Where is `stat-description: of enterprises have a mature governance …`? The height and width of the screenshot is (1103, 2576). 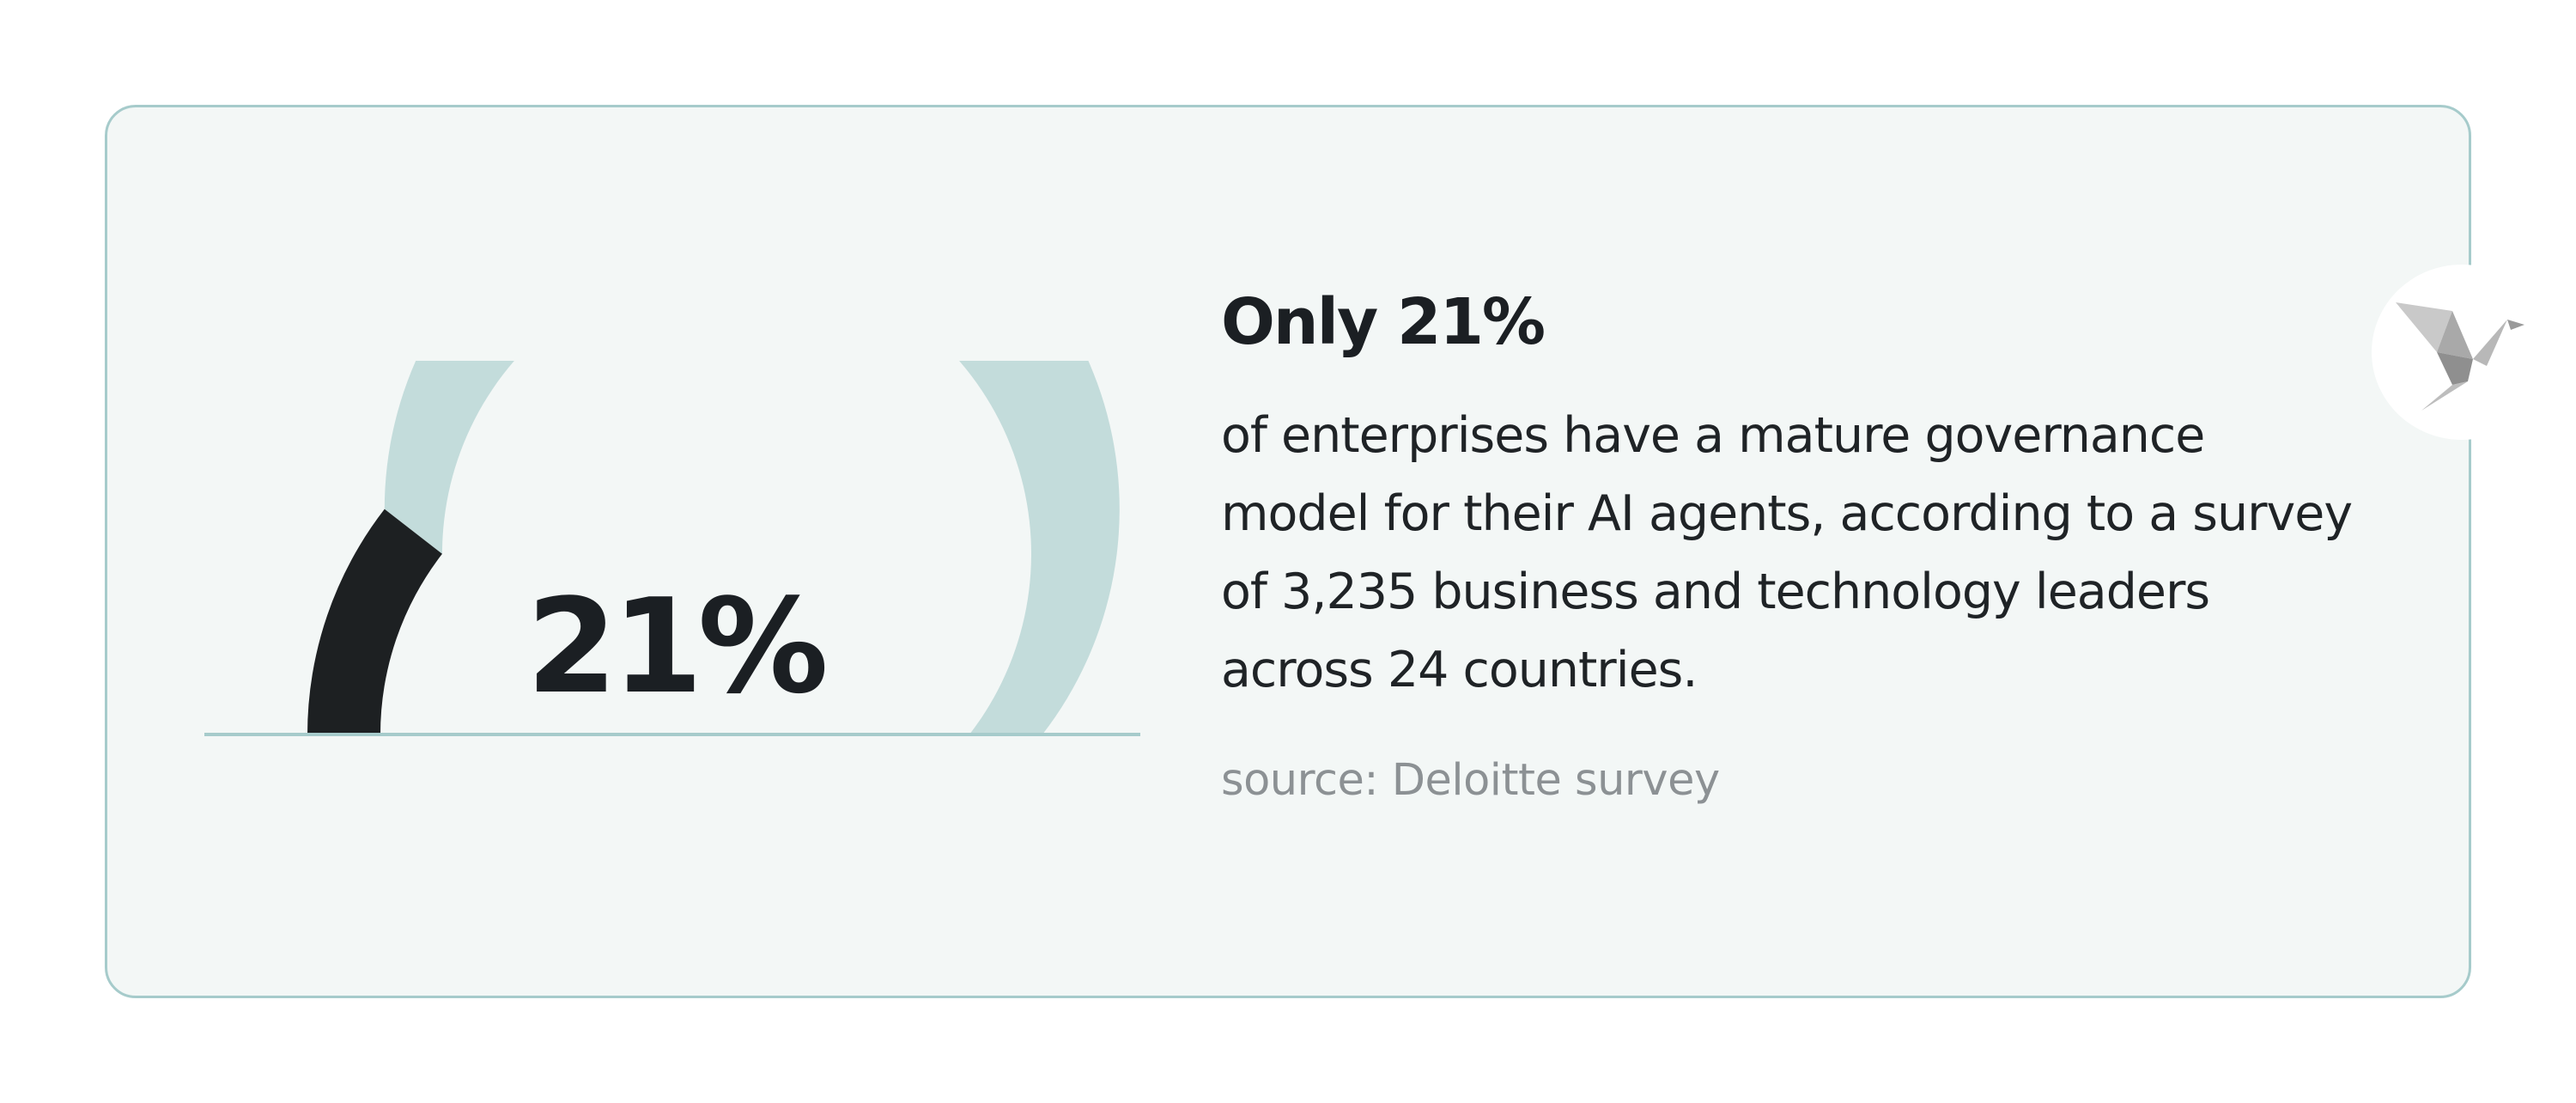
stat-description: of enterprises have a mature governance … is located at coordinates (1787, 552).